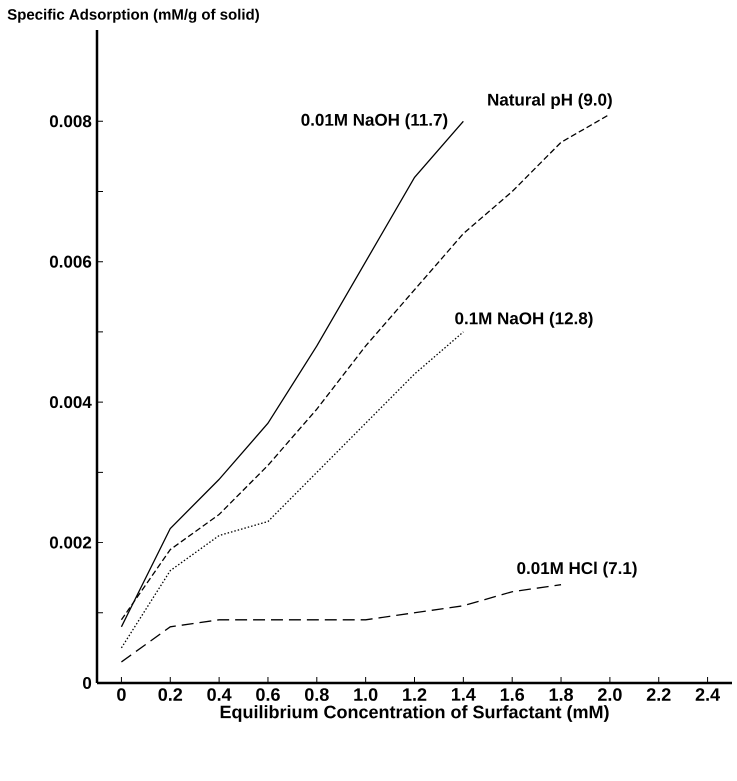 The image size is (737, 781). What do you see at coordinates (414, 694) in the screenshot?
I see `x-tick-label: 1.2` at bounding box center [414, 694].